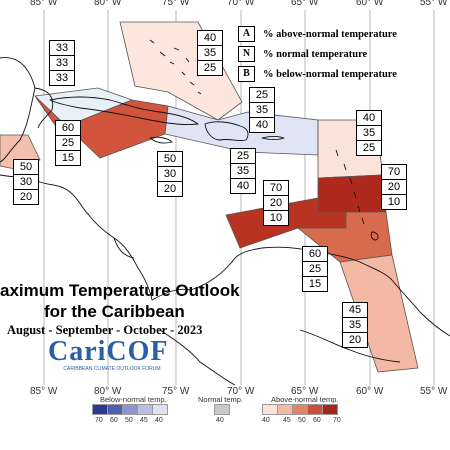 This screenshot has height=450, width=450. What do you see at coordinates (315, 54) in the screenshot?
I see `legend-label-normal: % normal temperature` at bounding box center [315, 54].